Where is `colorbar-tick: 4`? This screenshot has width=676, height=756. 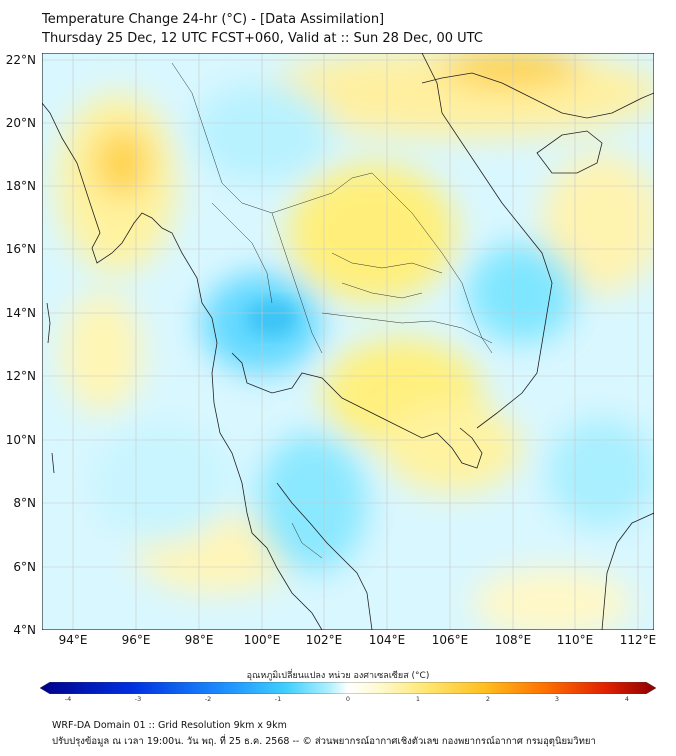 colorbar-tick: 4 is located at coordinates (627, 699).